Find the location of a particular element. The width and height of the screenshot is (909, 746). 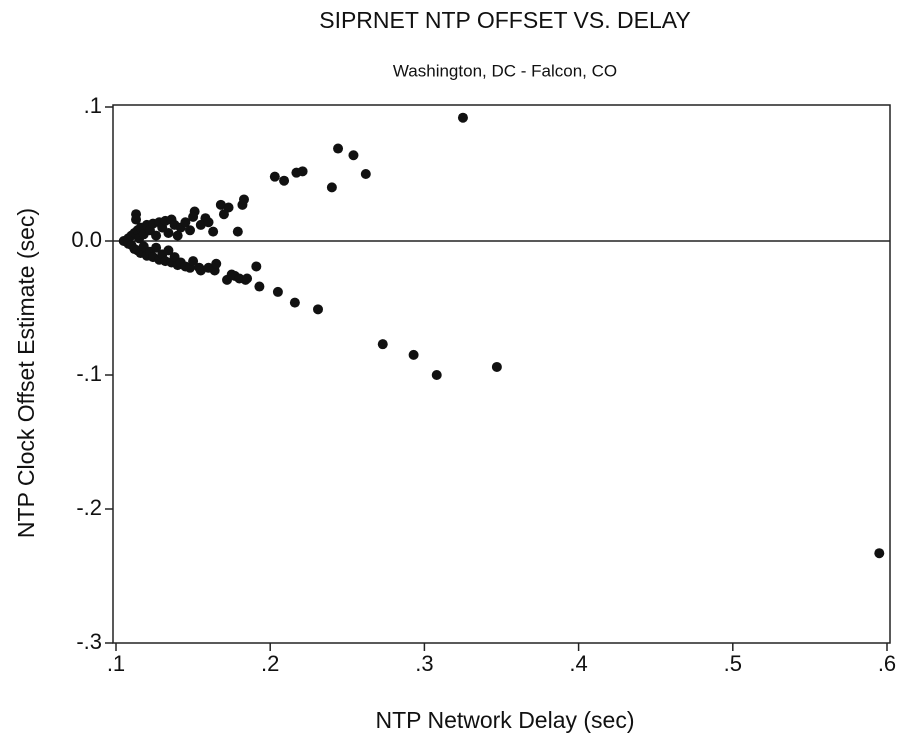

x-tick-label: .3 is located at coordinates (424, 663).